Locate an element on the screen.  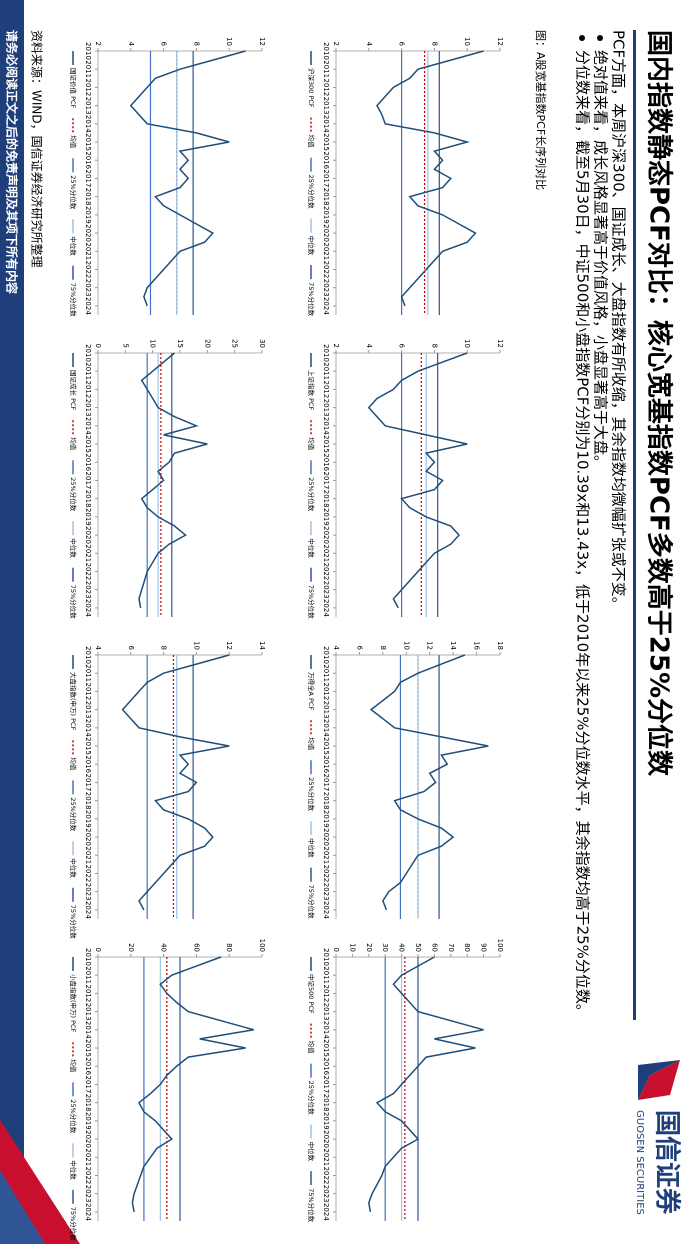
y-tick-label: 20 is located at coordinates (207, 343).